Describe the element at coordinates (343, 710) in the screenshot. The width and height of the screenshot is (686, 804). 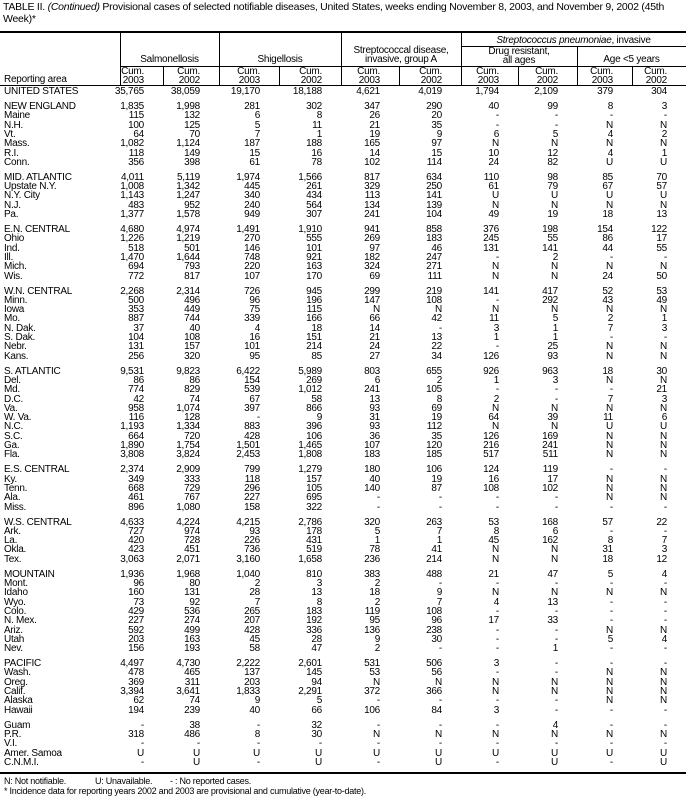
I see `table-row: Hawaii 194 239 40 66 106 84 3 - - -` at that location.